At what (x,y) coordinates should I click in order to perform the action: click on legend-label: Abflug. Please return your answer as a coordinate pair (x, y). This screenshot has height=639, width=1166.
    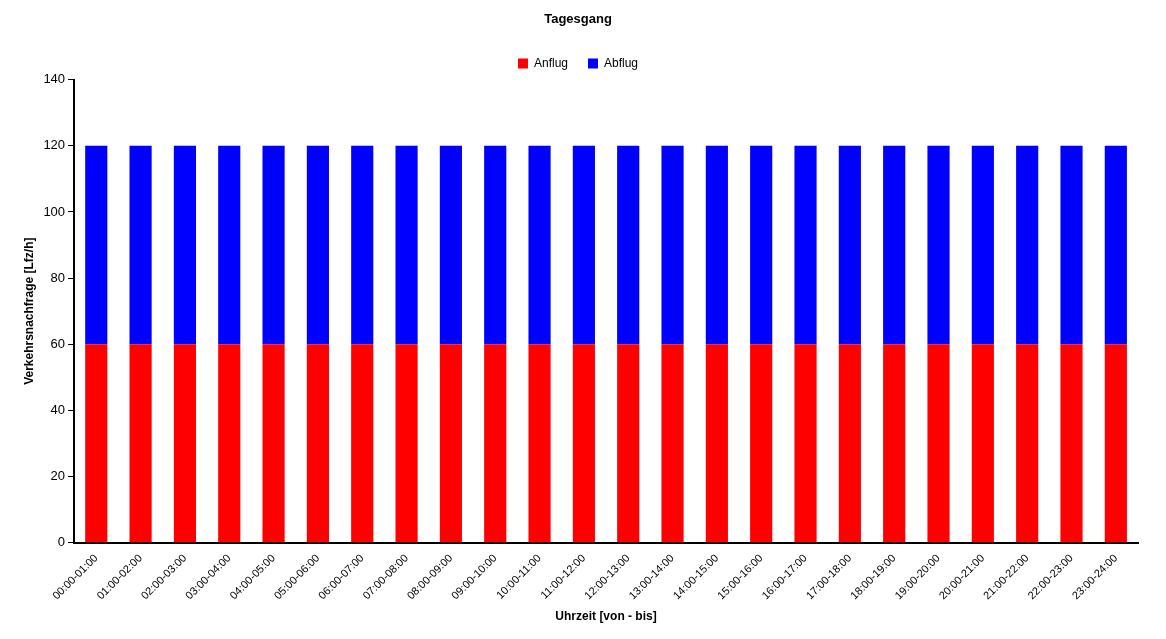
    Looking at the image, I should click on (621, 62).